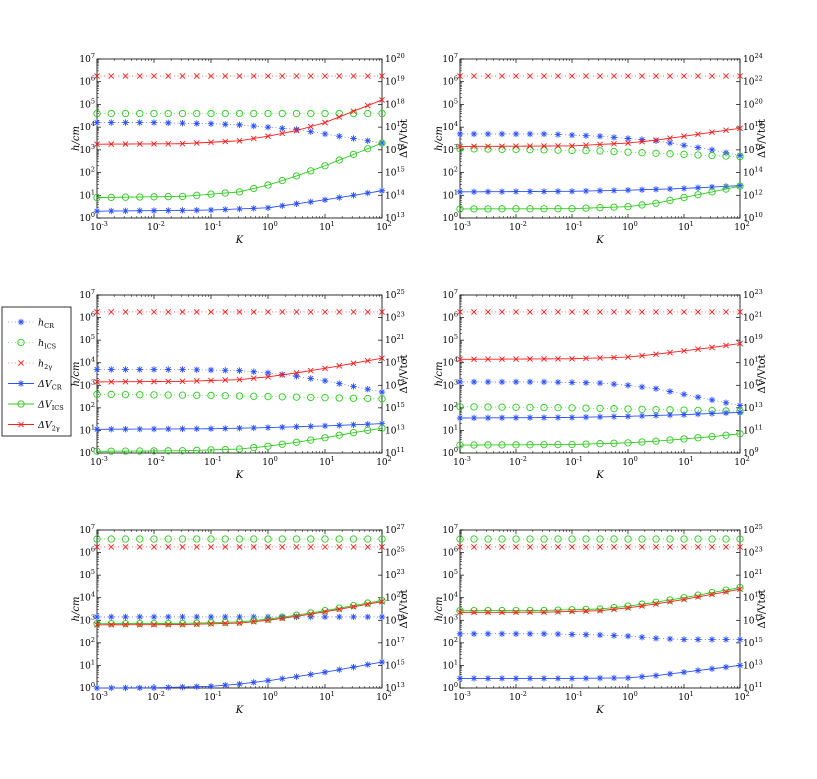 Image resolution: width=817 pixels, height=779 pixels. Describe the element at coordinates (753, 529) in the screenshot. I see `y-right-tick-label: 1025` at that location.